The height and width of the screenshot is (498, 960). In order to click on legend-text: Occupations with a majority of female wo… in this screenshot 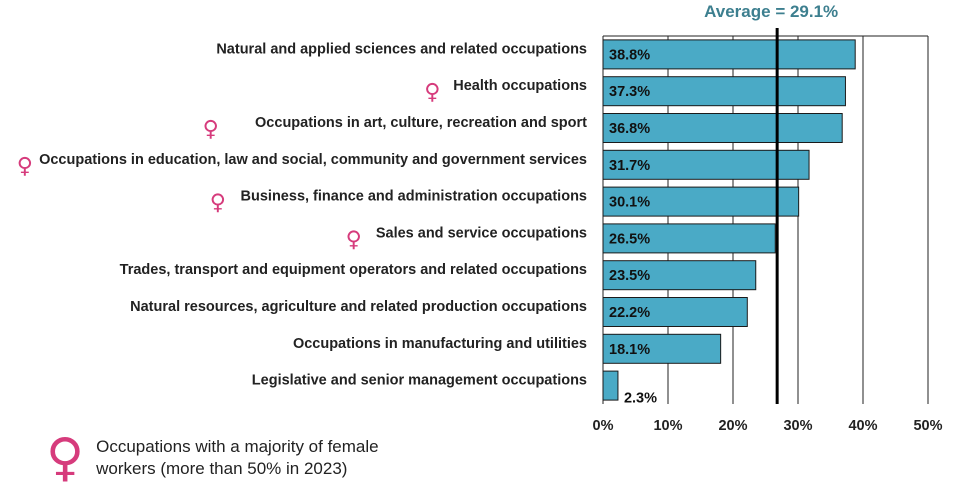, I will do `click(237, 457)`.